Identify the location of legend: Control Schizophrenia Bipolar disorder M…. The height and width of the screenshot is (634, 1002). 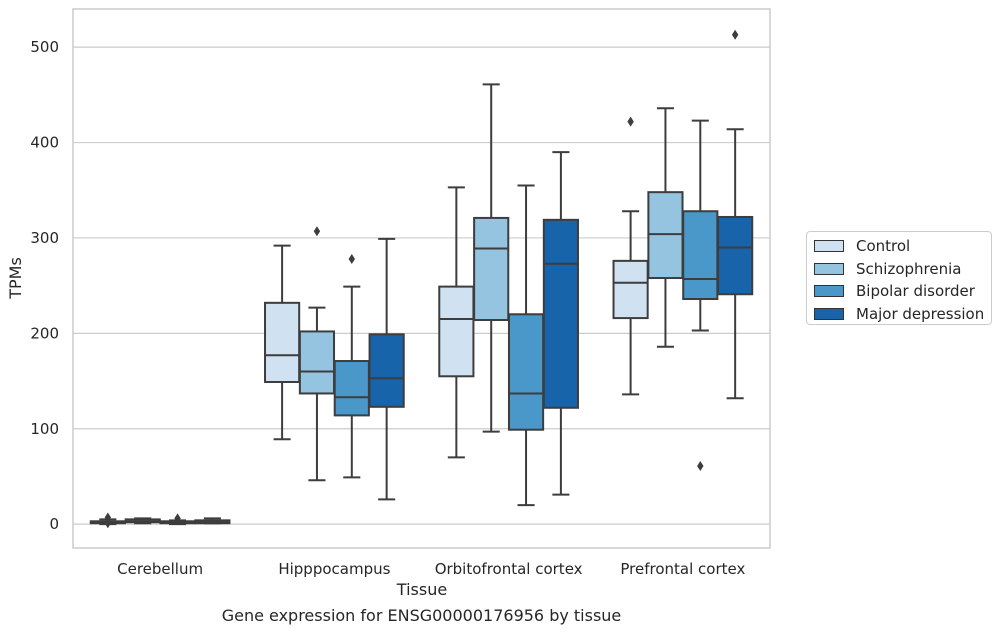
(899, 278).